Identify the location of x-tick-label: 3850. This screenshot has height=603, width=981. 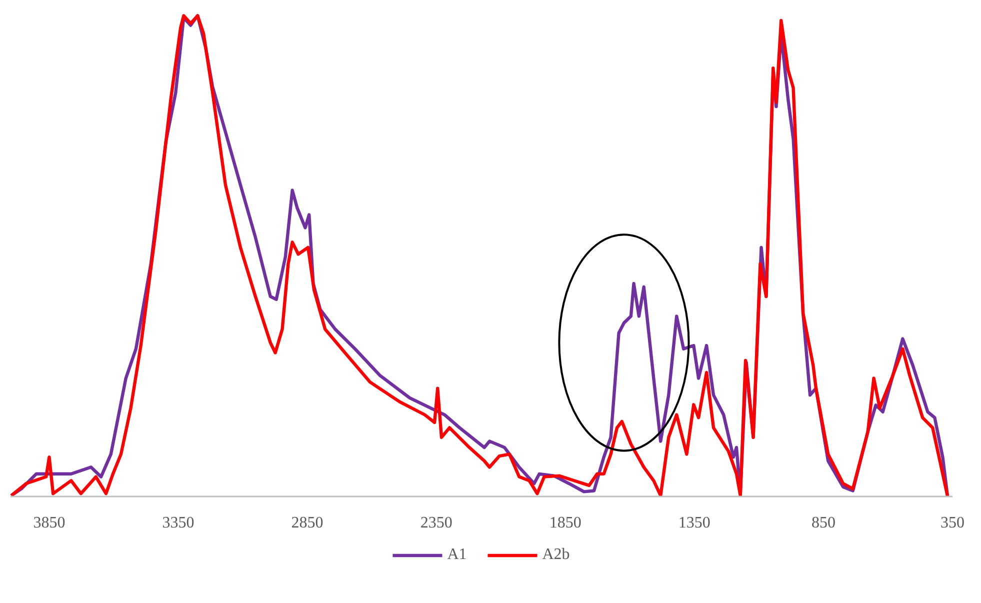
(49, 523).